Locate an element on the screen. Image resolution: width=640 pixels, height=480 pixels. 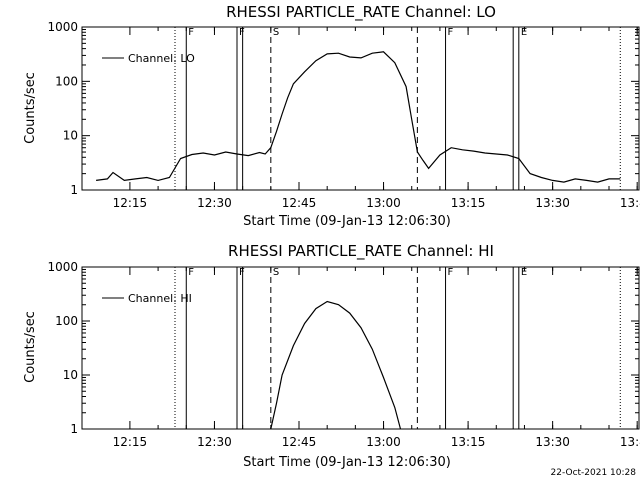
legend-entry: Channel: LO is located at coordinates (161, 58).